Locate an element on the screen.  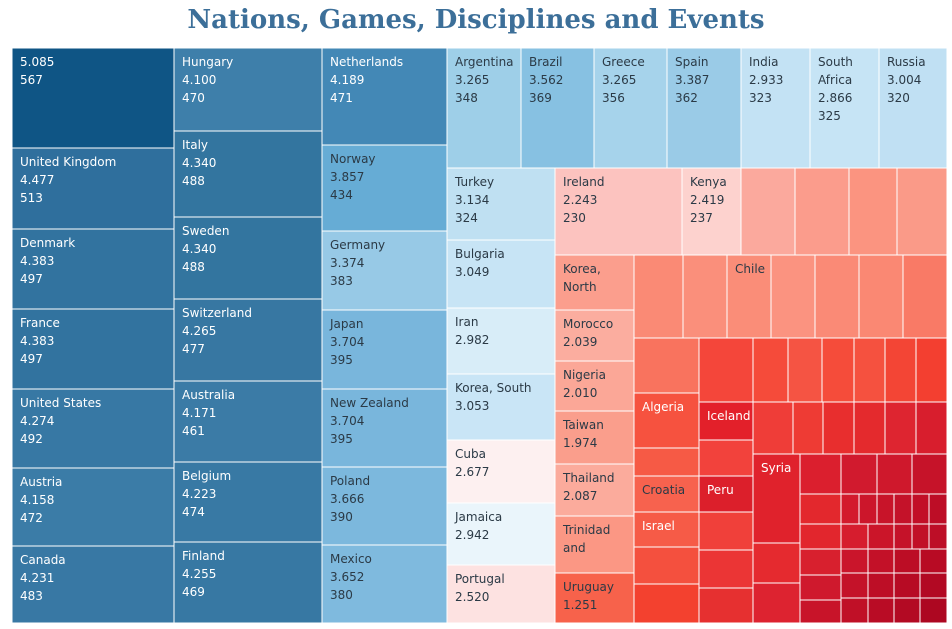
tile-switzerland: Switzerland 4.265 477 is located at coordinates (248, 340).